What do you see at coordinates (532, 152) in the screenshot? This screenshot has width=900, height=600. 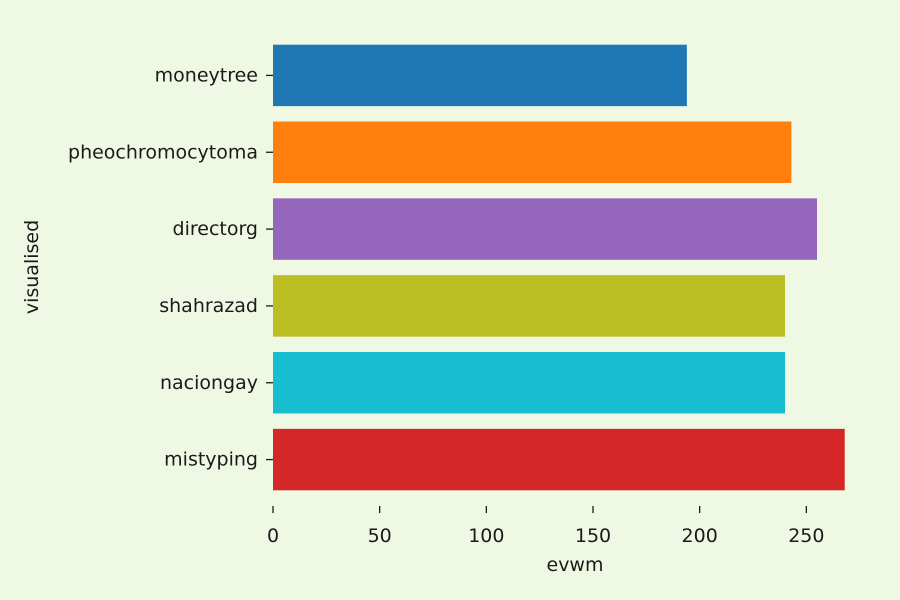 I see `bar-pheochromocytoma` at bounding box center [532, 152].